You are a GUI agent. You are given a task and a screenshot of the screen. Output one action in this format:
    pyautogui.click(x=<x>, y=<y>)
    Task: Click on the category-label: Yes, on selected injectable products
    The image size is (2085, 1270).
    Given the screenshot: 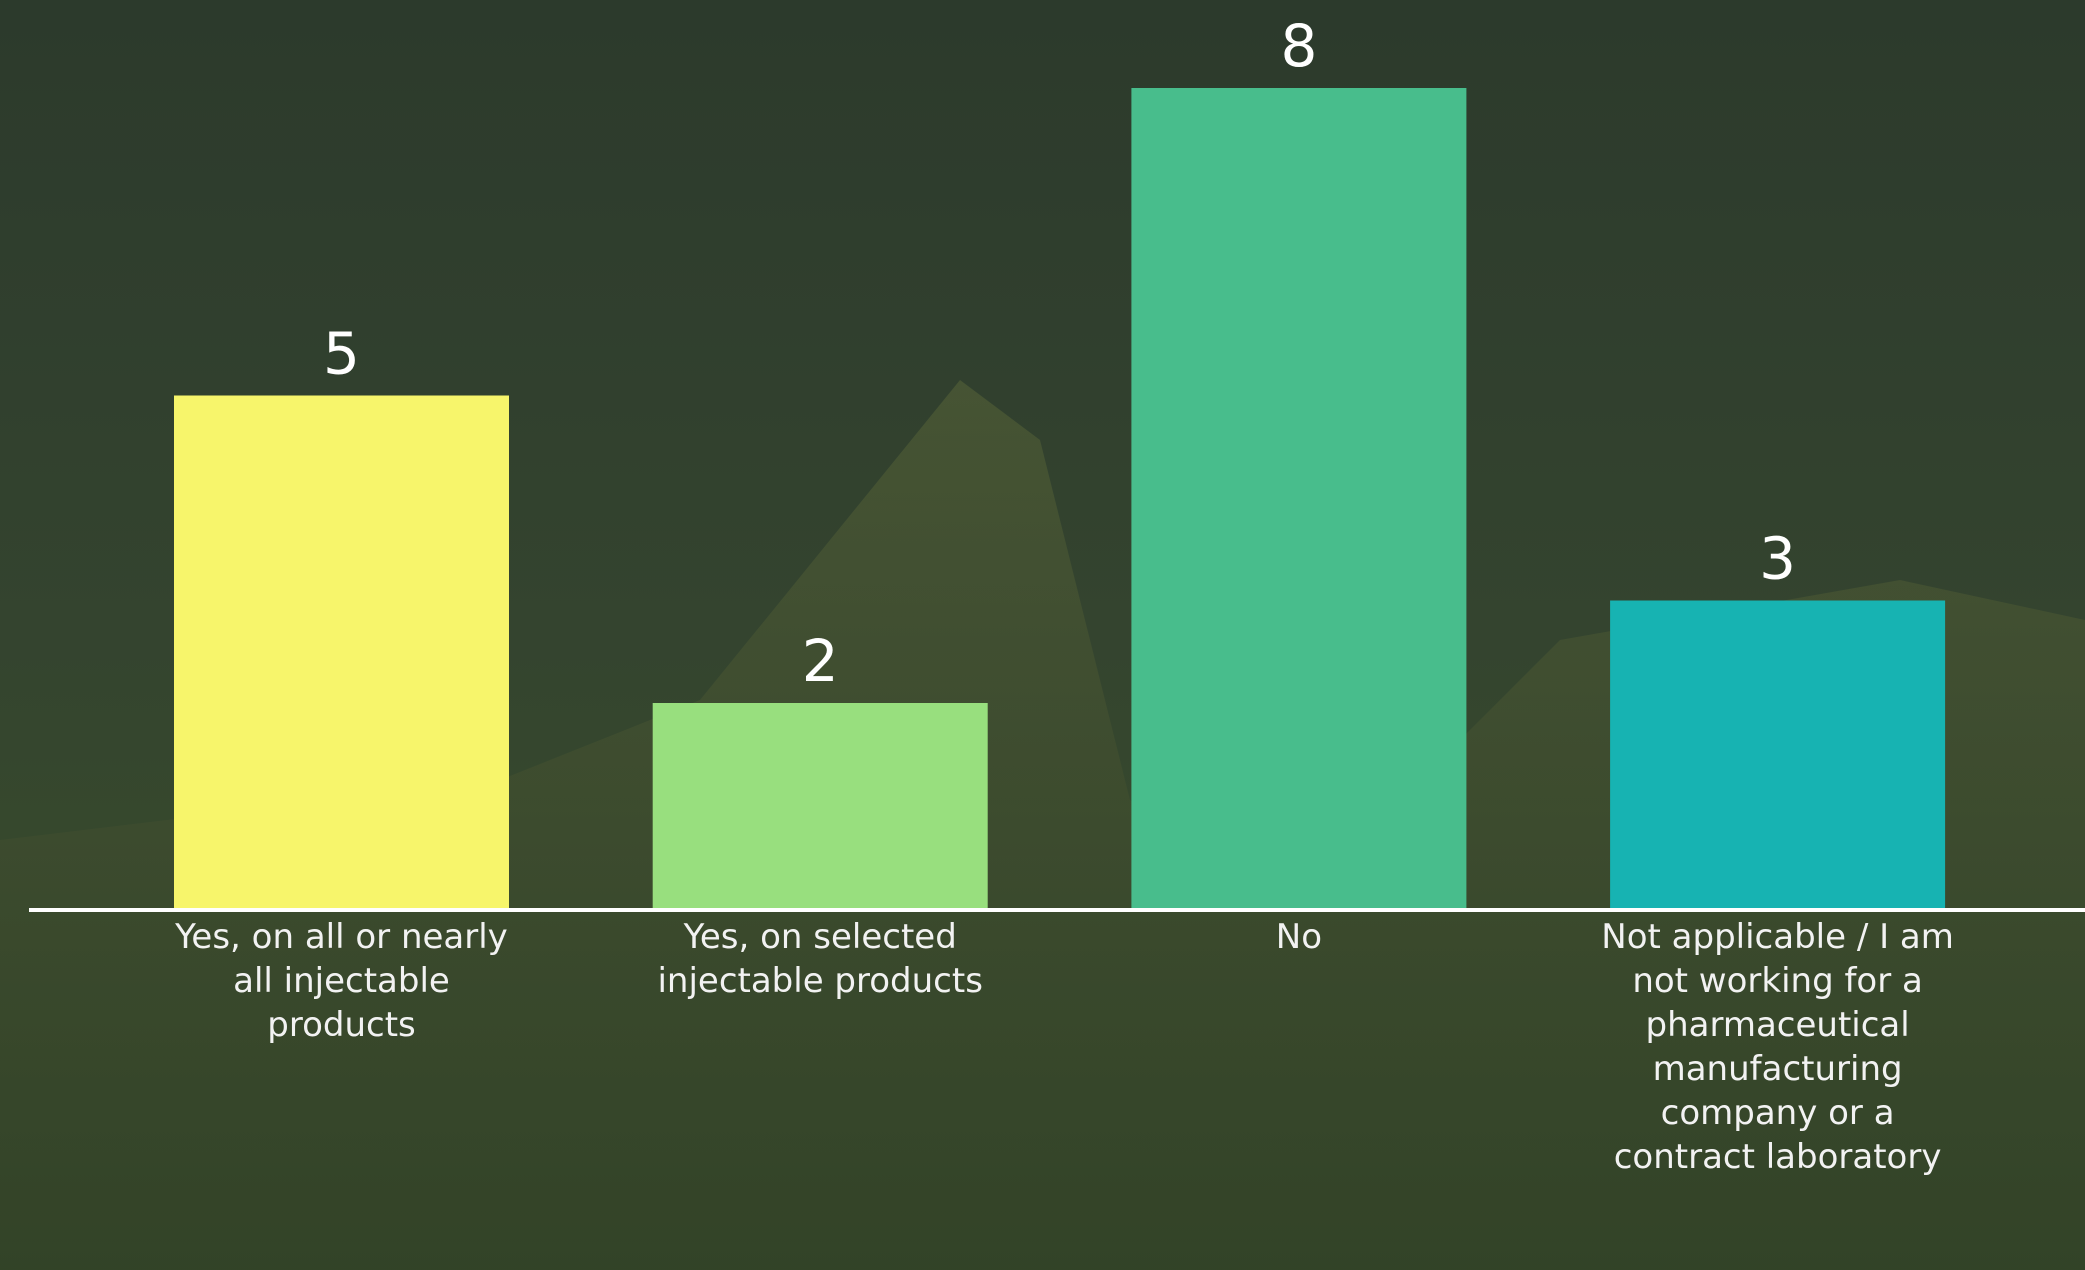 What is the action you would take?
    pyautogui.click(x=820, y=959)
    